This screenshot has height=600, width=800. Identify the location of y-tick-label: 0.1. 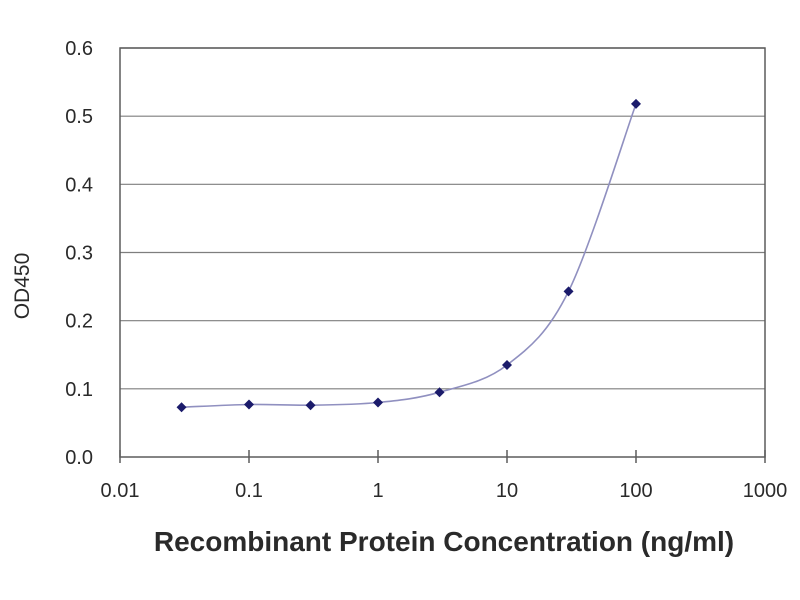
(79, 390).